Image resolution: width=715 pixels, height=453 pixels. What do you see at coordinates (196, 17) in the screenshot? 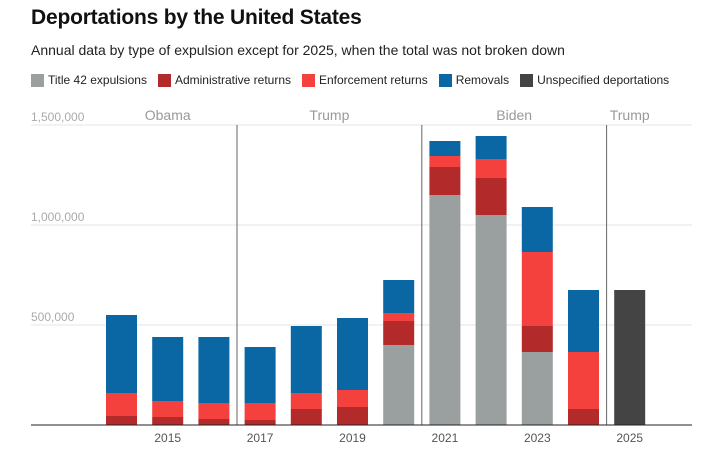
I see `chart-title: Deportations by the United States` at bounding box center [196, 17].